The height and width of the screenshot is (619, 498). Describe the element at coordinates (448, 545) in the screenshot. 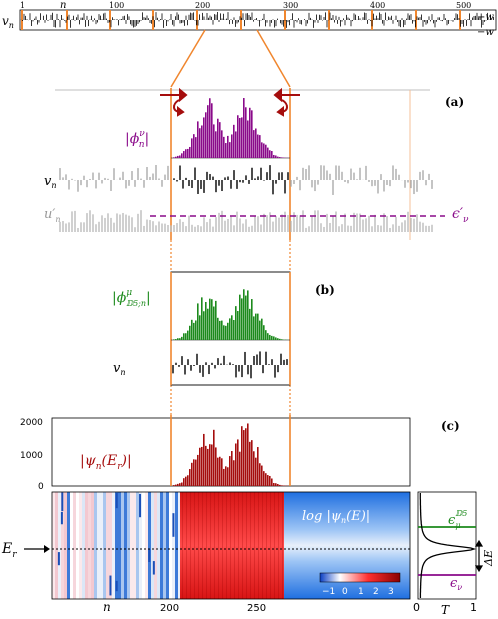

I see `transmission-curve` at that location.